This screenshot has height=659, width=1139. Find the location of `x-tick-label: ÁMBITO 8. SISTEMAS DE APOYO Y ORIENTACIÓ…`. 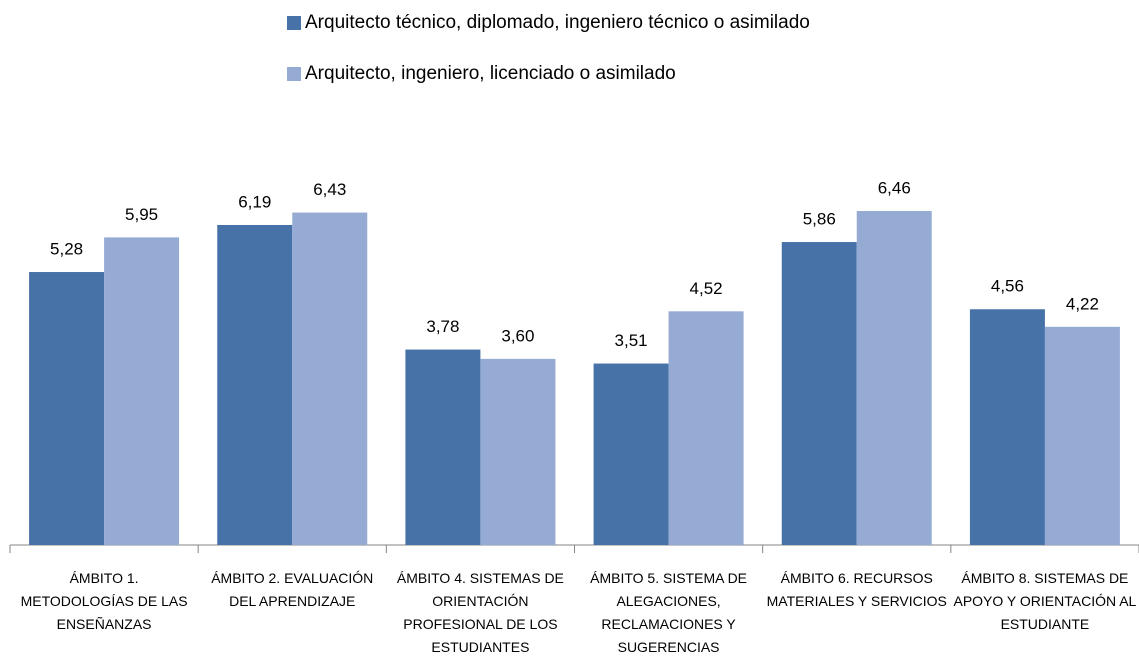

x-tick-label: ÁMBITO 8. SISTEMAS DE APOYO Y ORIENTACIÓ… is located at coordinates (1045, 601).